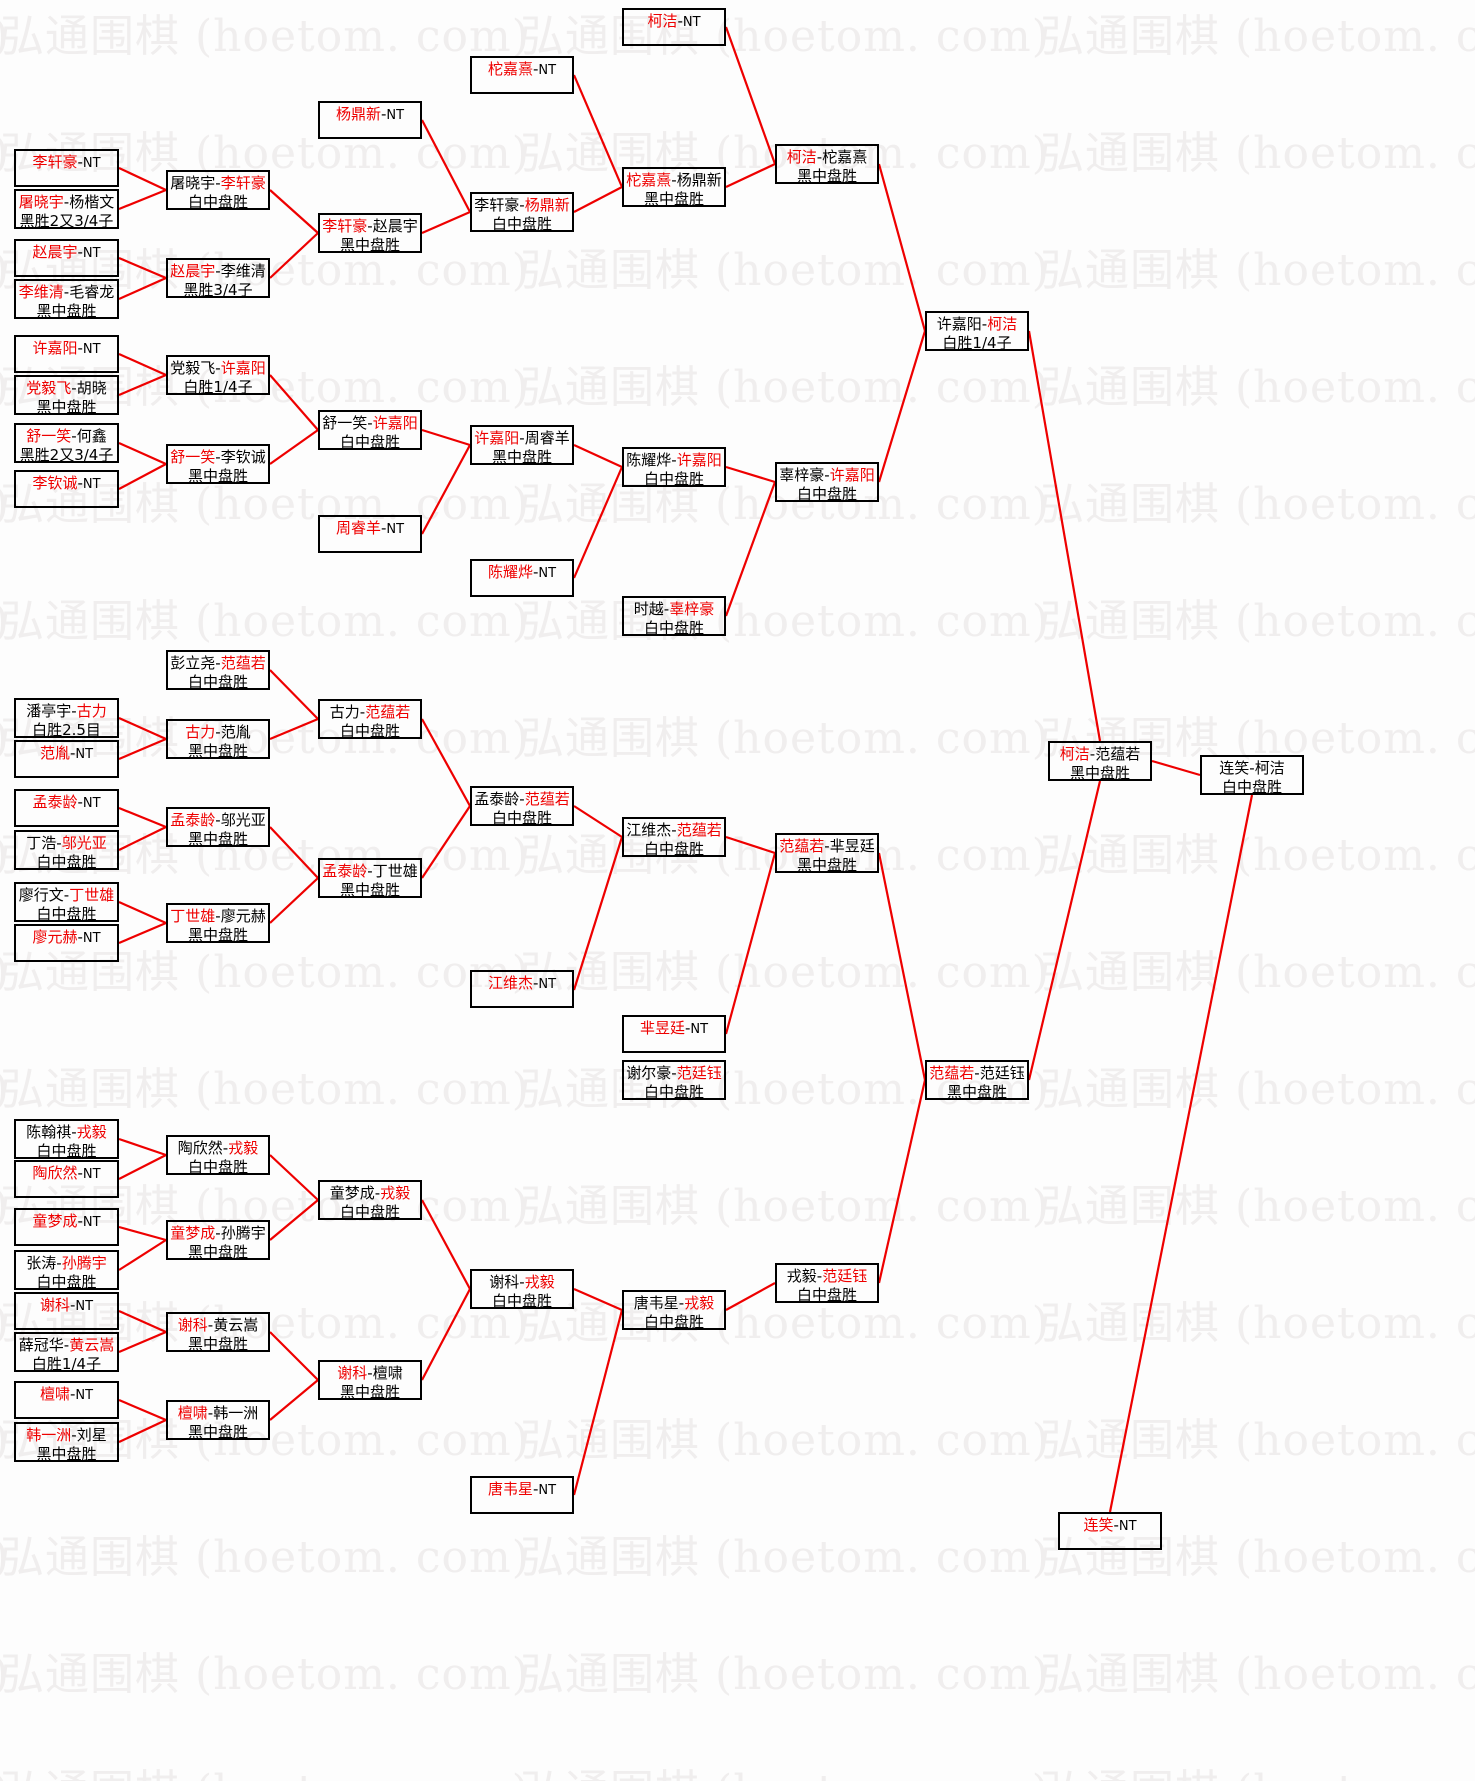 Image resolution: width=1475 pixels, height=1781 pixels. I want to click on match-box: 党毅飞-胡晓 黑中盘胜, so click(66, 395).